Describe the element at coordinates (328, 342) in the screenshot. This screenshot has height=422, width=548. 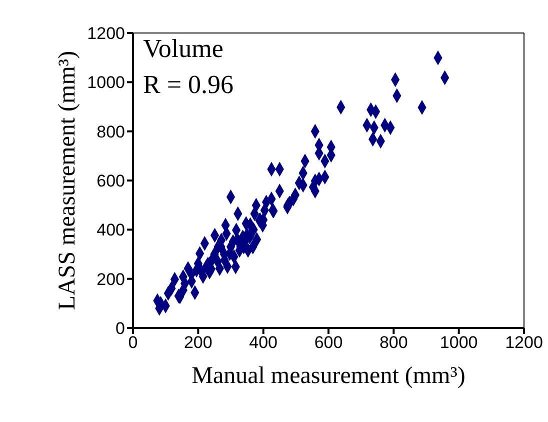
I see `x-tick-label: 600` at that location.